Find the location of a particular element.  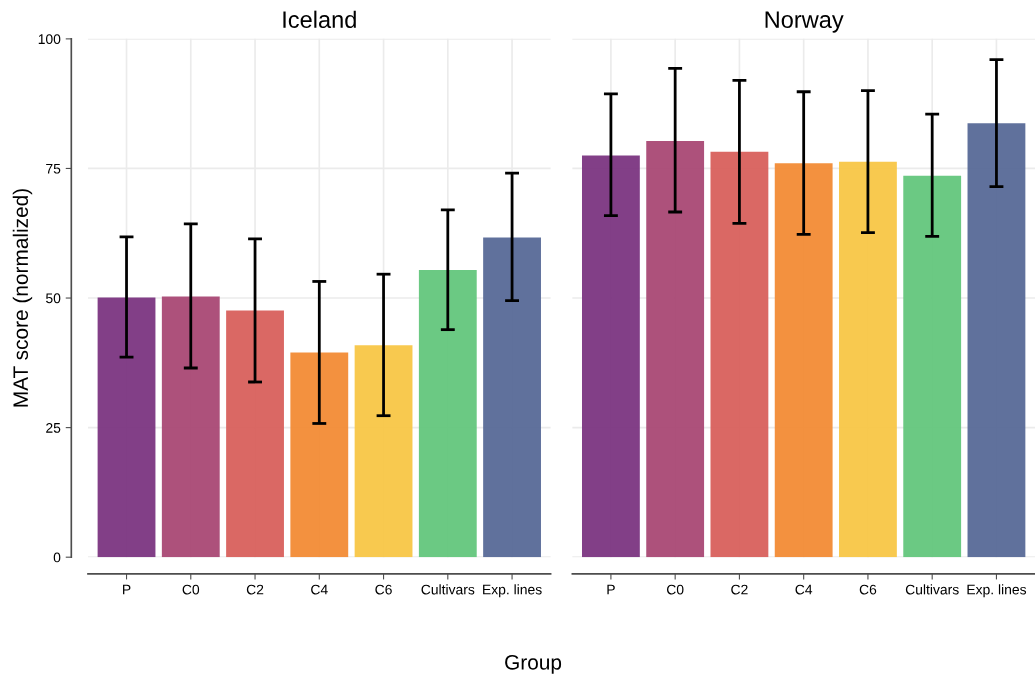

y-tick-label: 0 is located at coordinates (57, 557).